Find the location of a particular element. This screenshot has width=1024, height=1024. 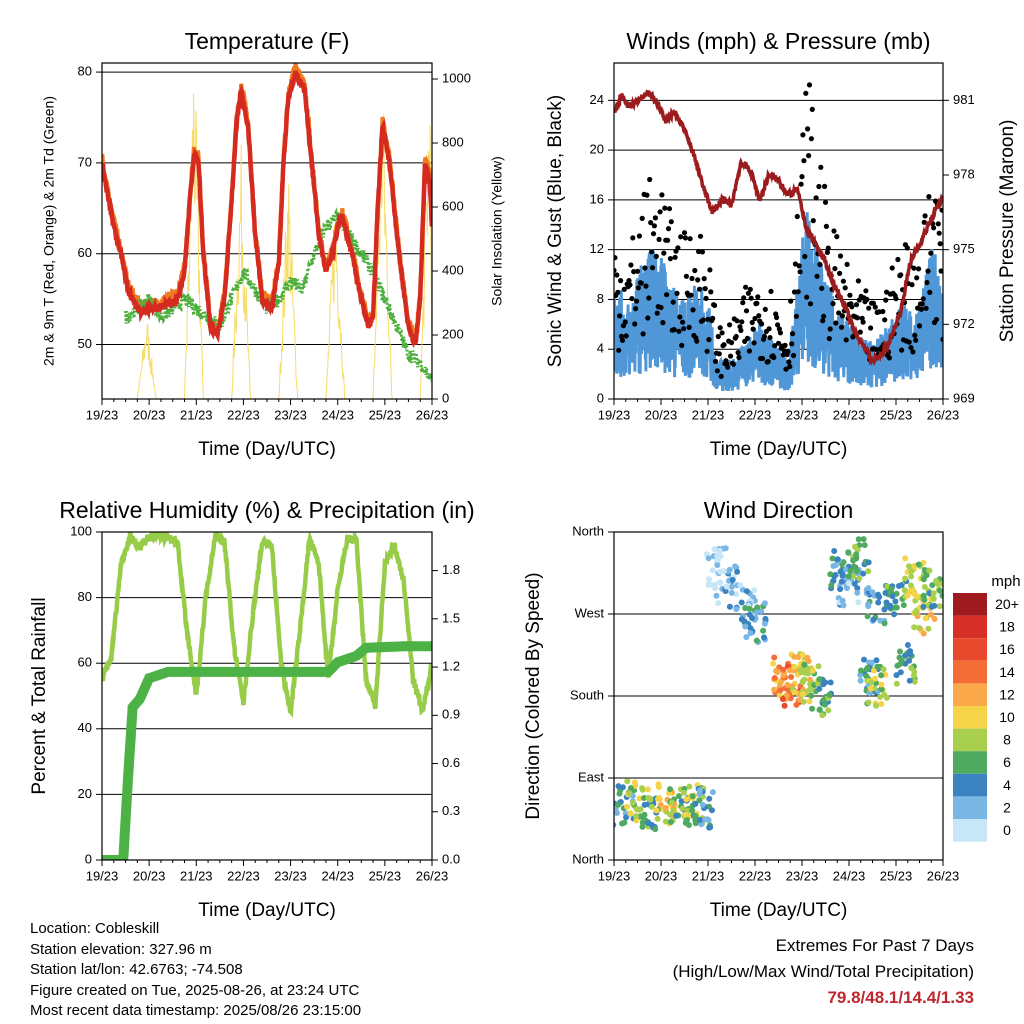

legend-label: 6 is located at coordinates (1007, 762).